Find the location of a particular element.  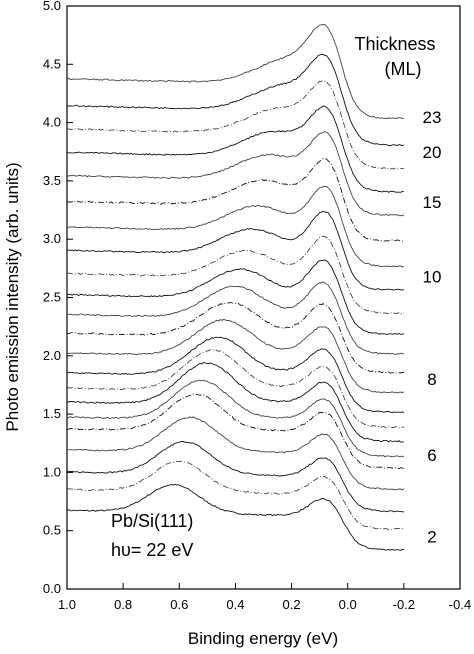

sample-annotation: Pb/Si(111) is located at coordinates (152, 521).